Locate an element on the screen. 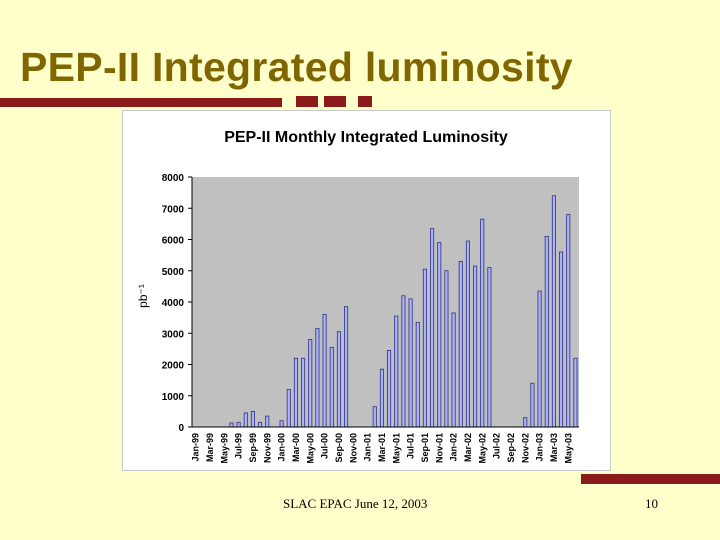 This screenshot has width=720, height=540. y-tick-label: 5000 is located at coordinates (173, 272).